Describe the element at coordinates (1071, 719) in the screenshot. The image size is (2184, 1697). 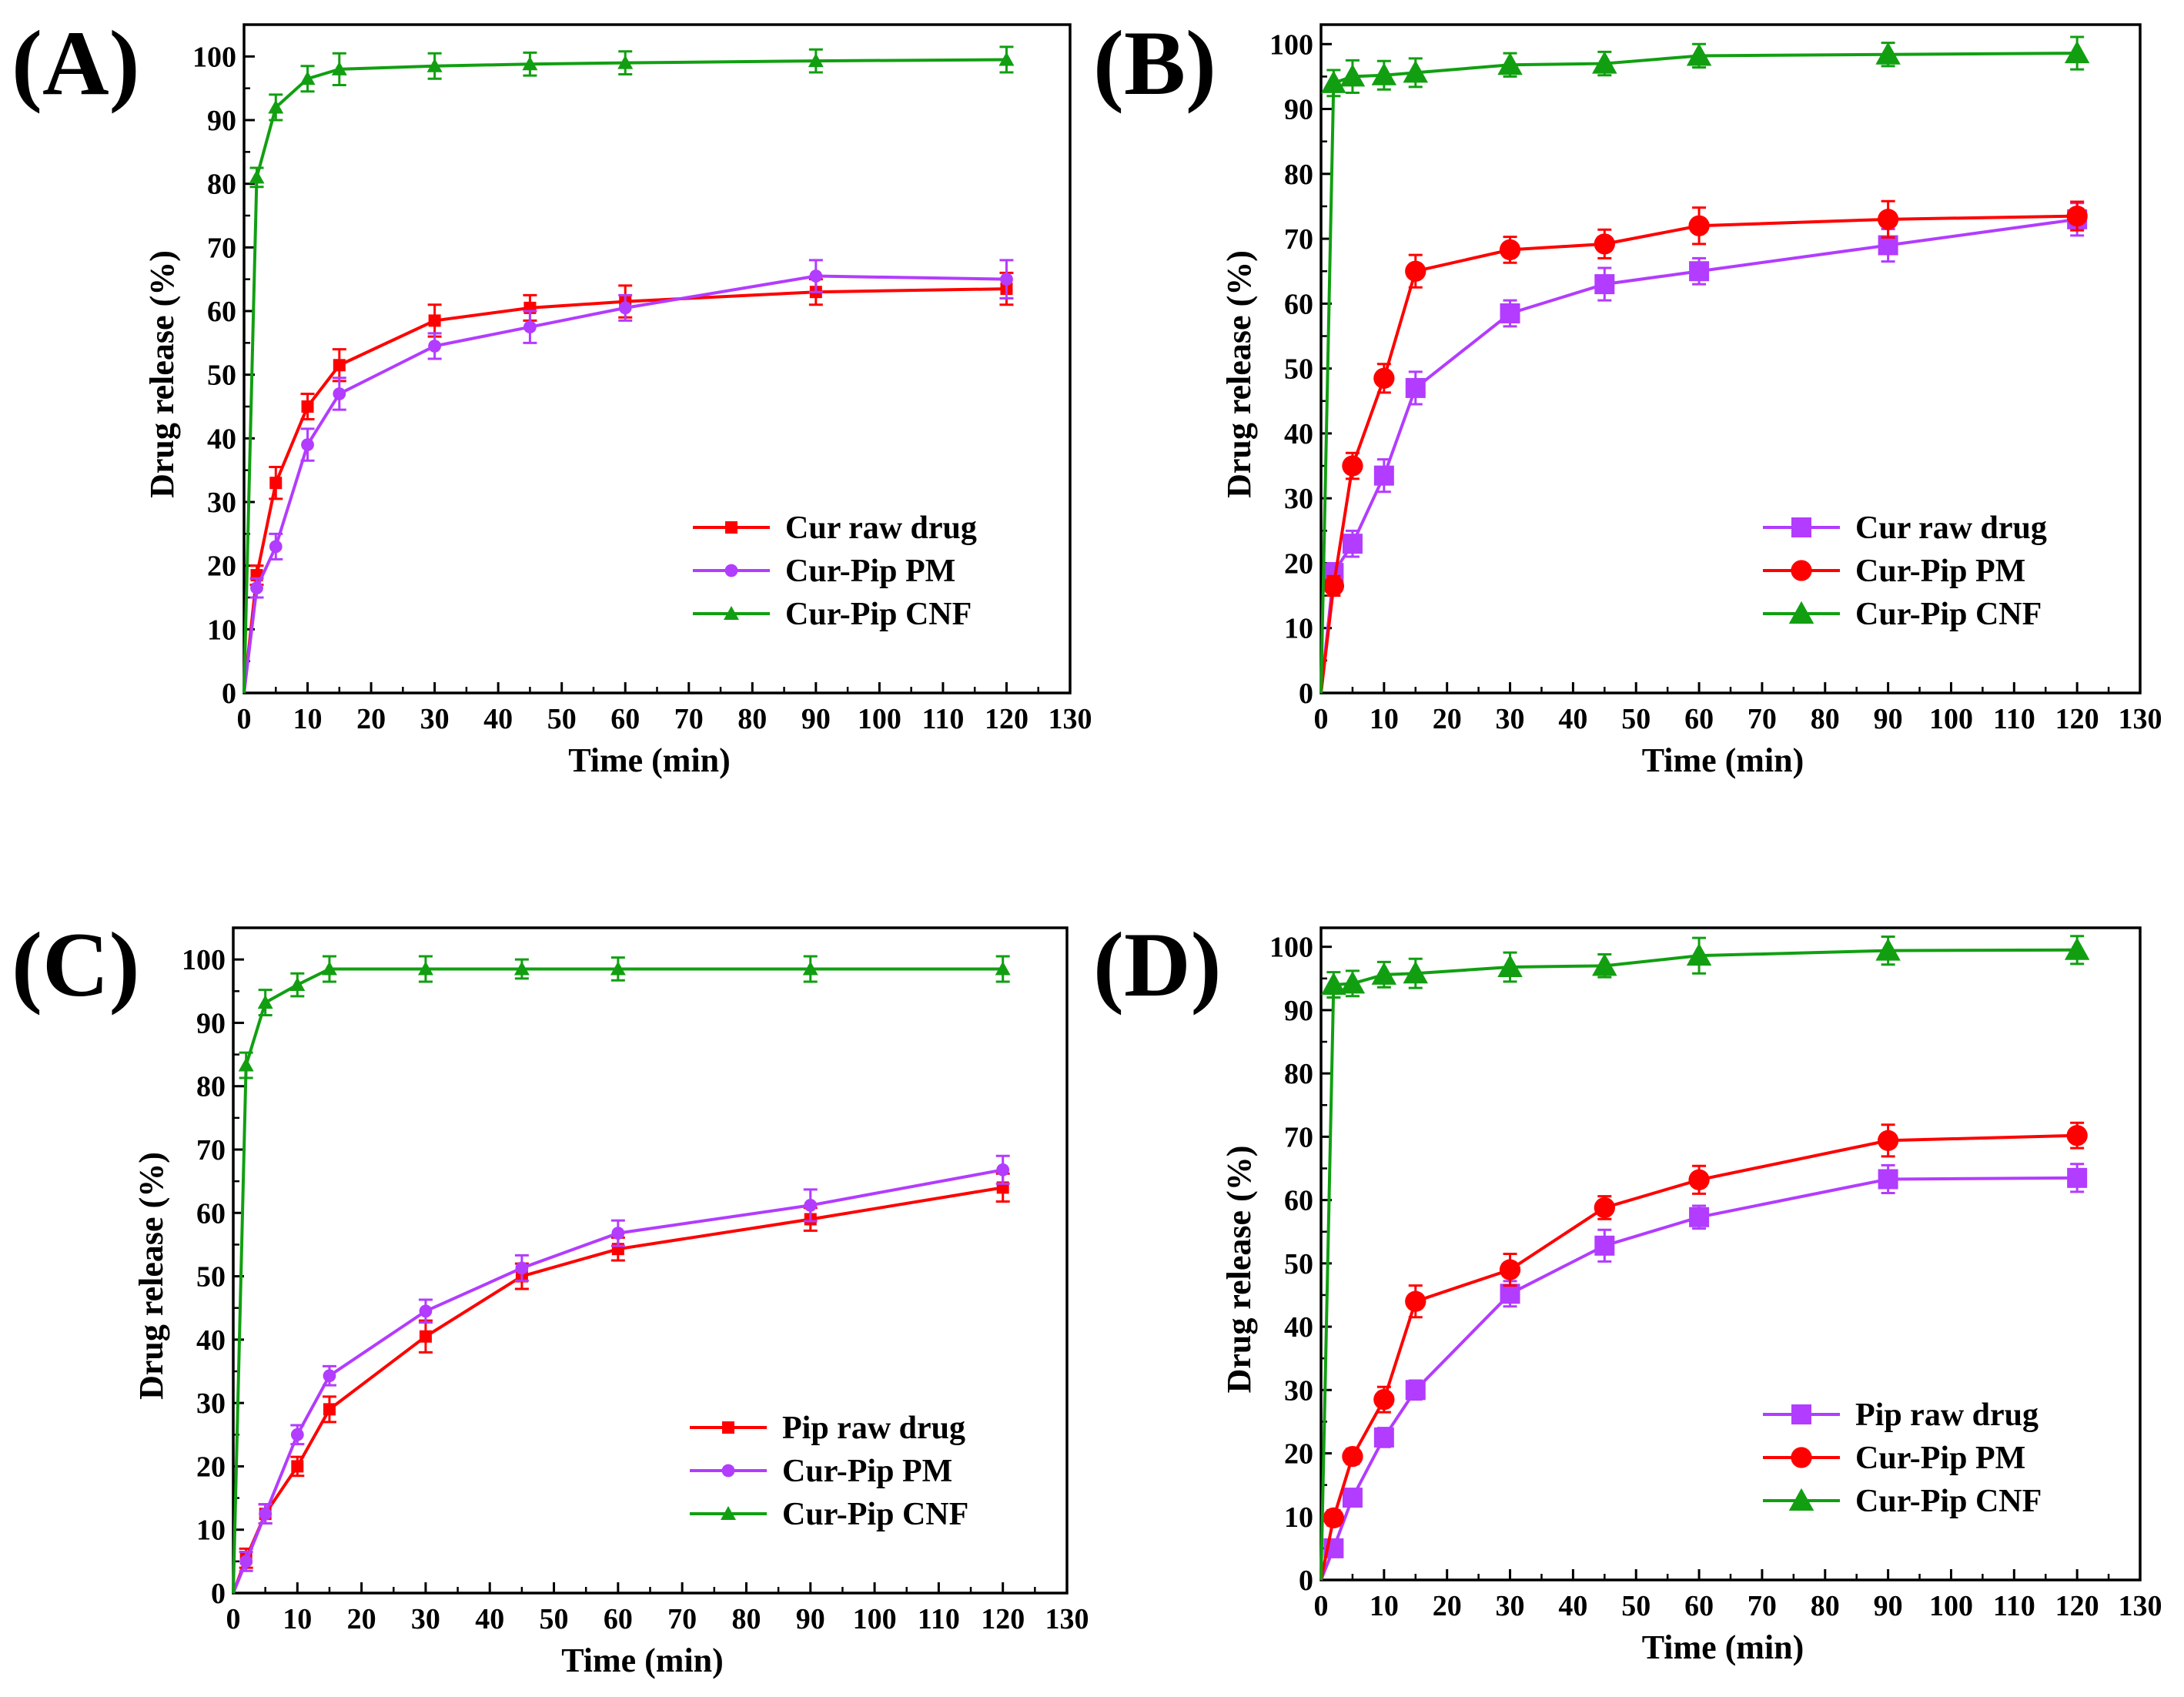
I see `x-tick-label: 130` at that location.